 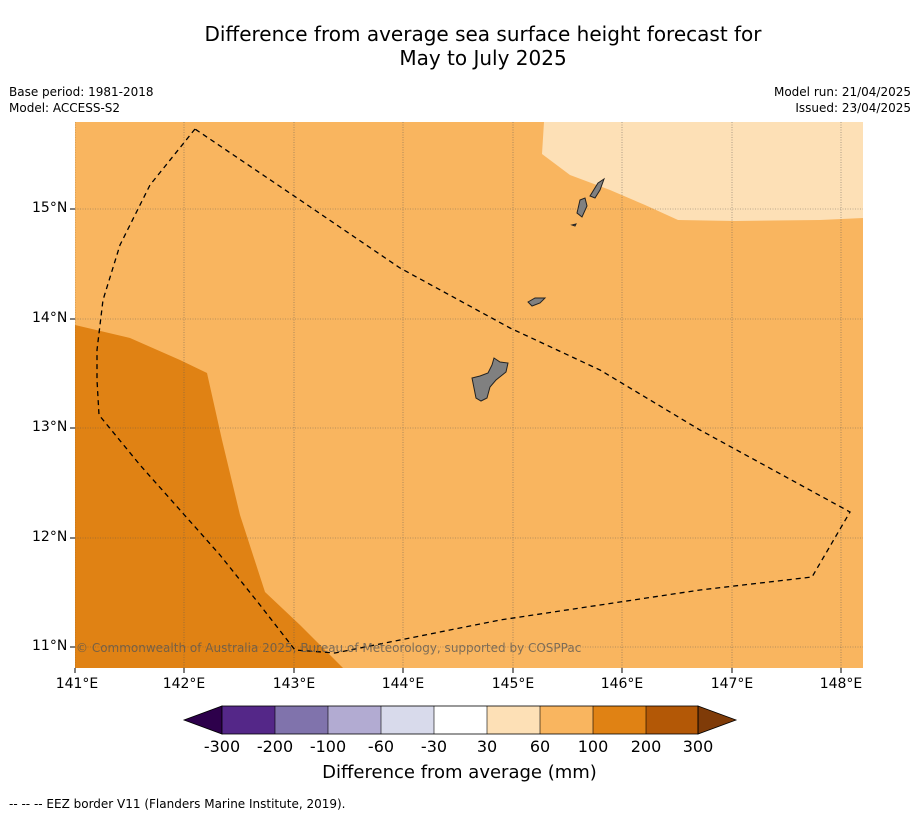 What do you see at coordinates (717, 720) in the screenshot?
I see `colorbar-extend-high` at bounding box center [717, 720].